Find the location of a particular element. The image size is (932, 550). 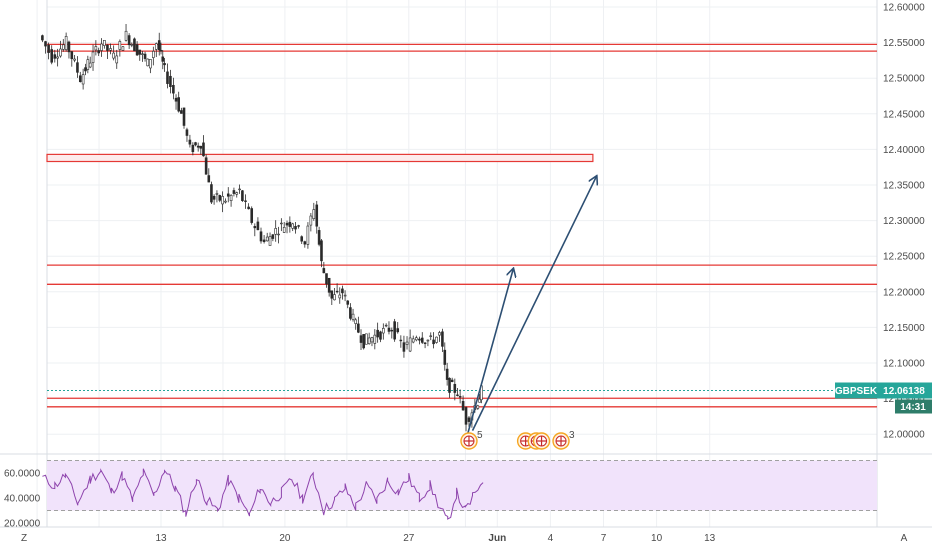

zoom-toggle: Z is located at coordinates (24, 538).